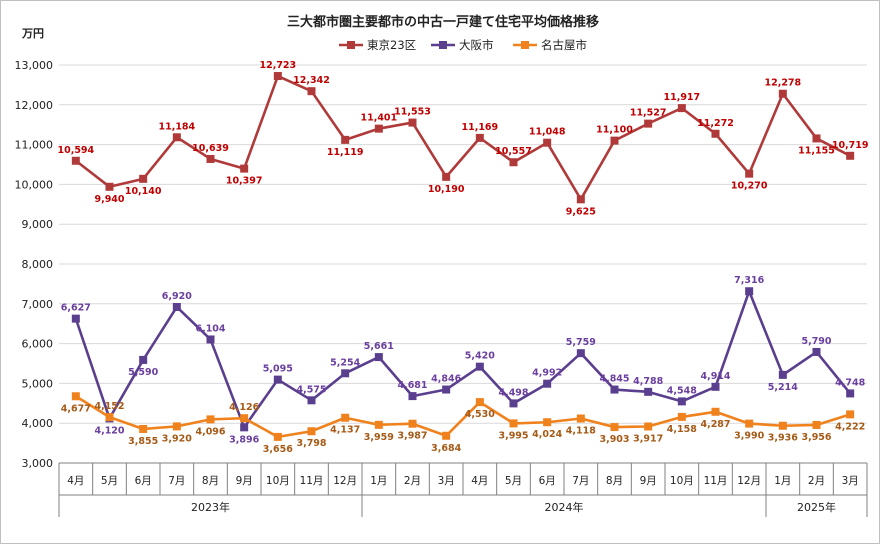 This screenshot has width=880, height=544. Describe the element at coordinates (513, 435) in the screenshot. I see `data-label: 3,995` at that location.